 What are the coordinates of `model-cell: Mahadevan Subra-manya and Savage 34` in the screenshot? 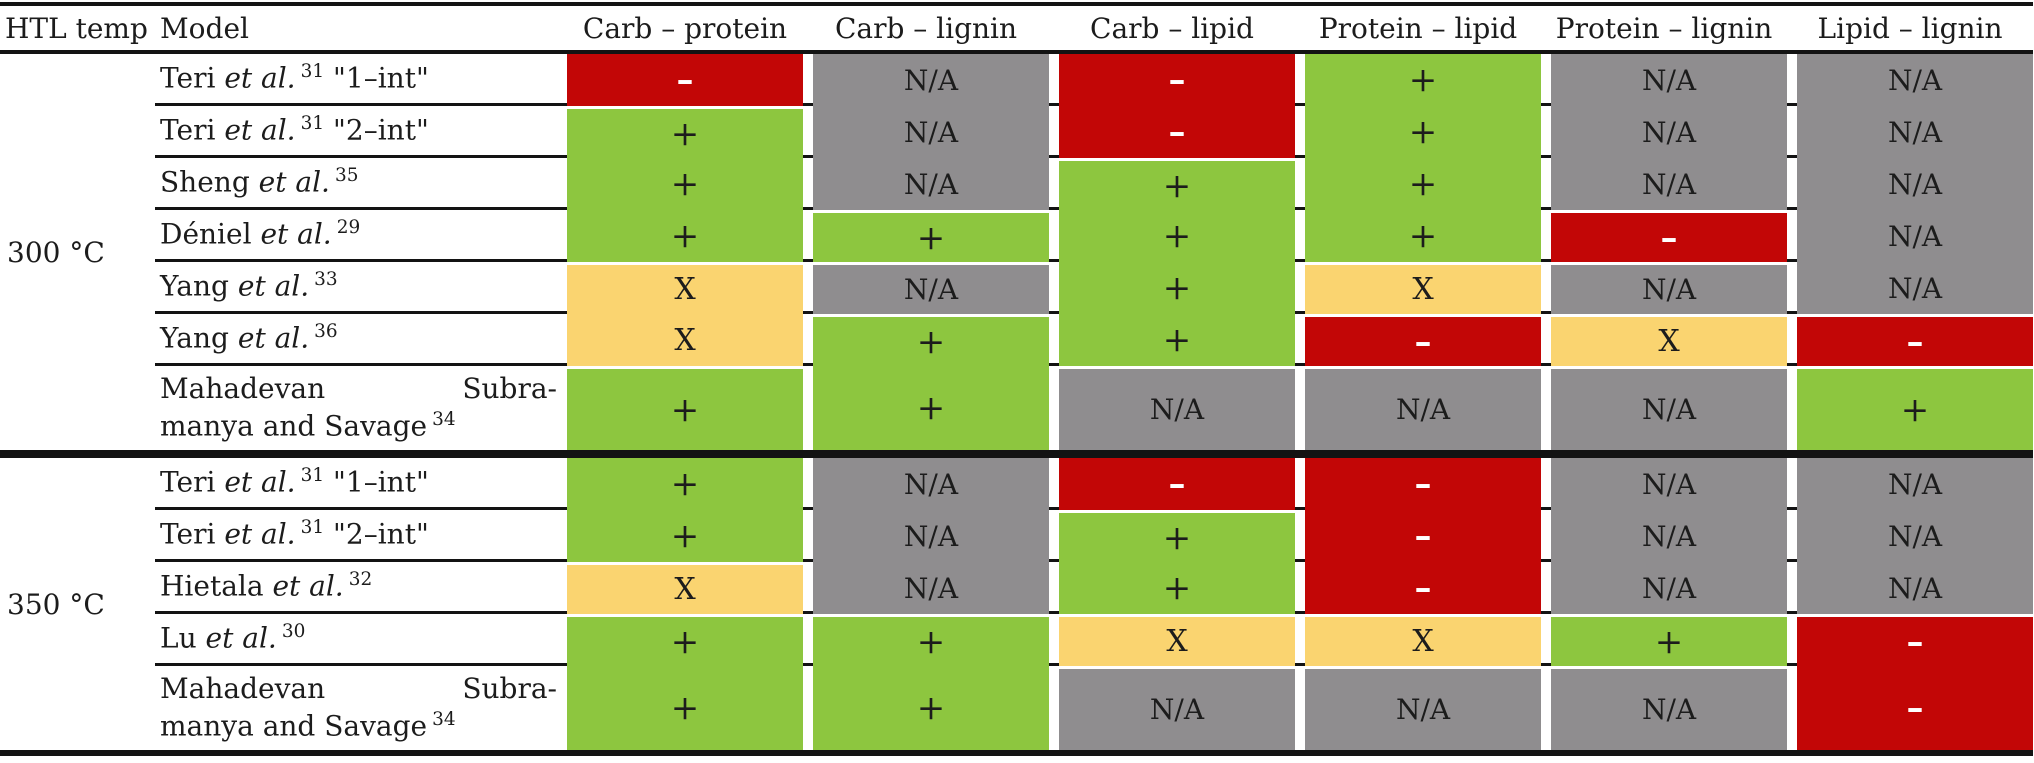 It's located at (361, 408).